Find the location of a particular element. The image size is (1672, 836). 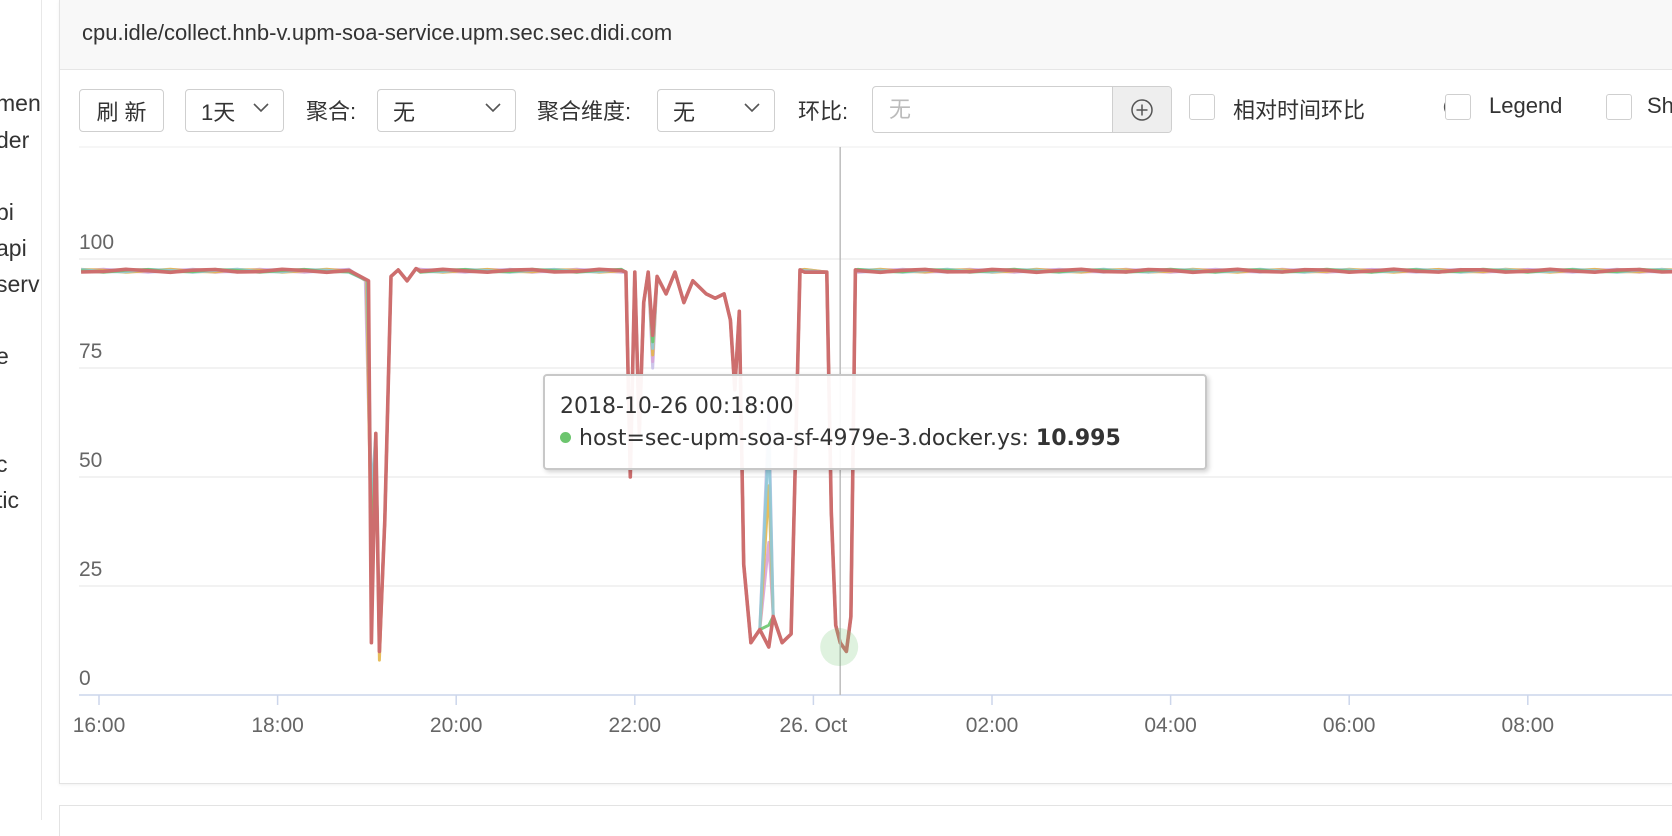

x-tick-label: 20:00 is located at coordinates (456, 725).